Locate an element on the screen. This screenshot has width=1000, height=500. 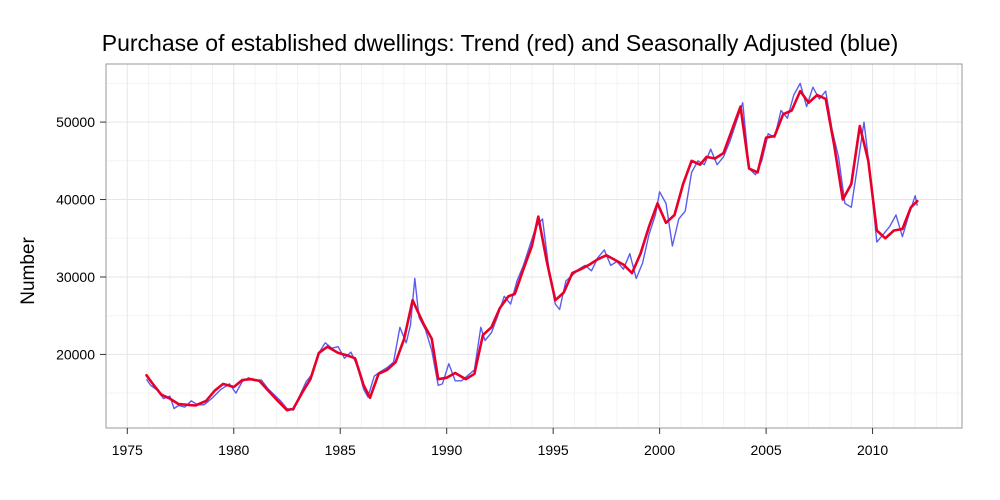
y-tick-label: 40000 is located at coordinates (75, 200).